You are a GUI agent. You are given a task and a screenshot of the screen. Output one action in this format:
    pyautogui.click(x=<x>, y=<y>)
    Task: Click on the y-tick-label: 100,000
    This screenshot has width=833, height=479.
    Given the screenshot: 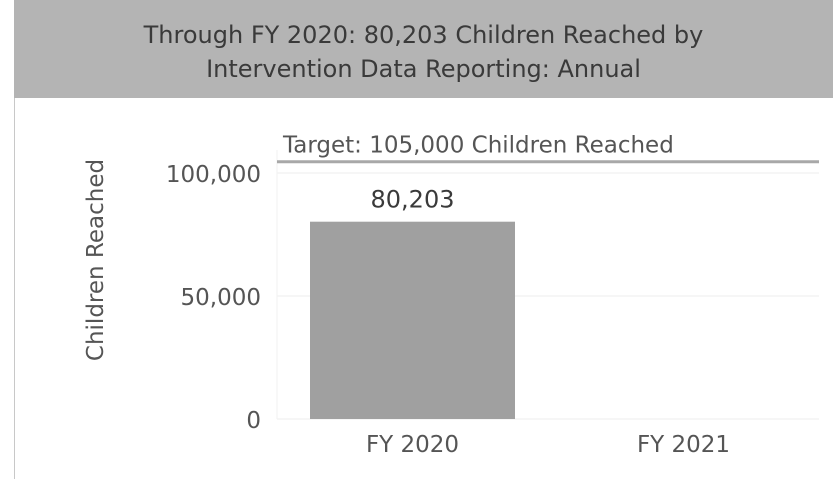 What is the action you would take?
    pyautogui.click(x=213, y=175)
    